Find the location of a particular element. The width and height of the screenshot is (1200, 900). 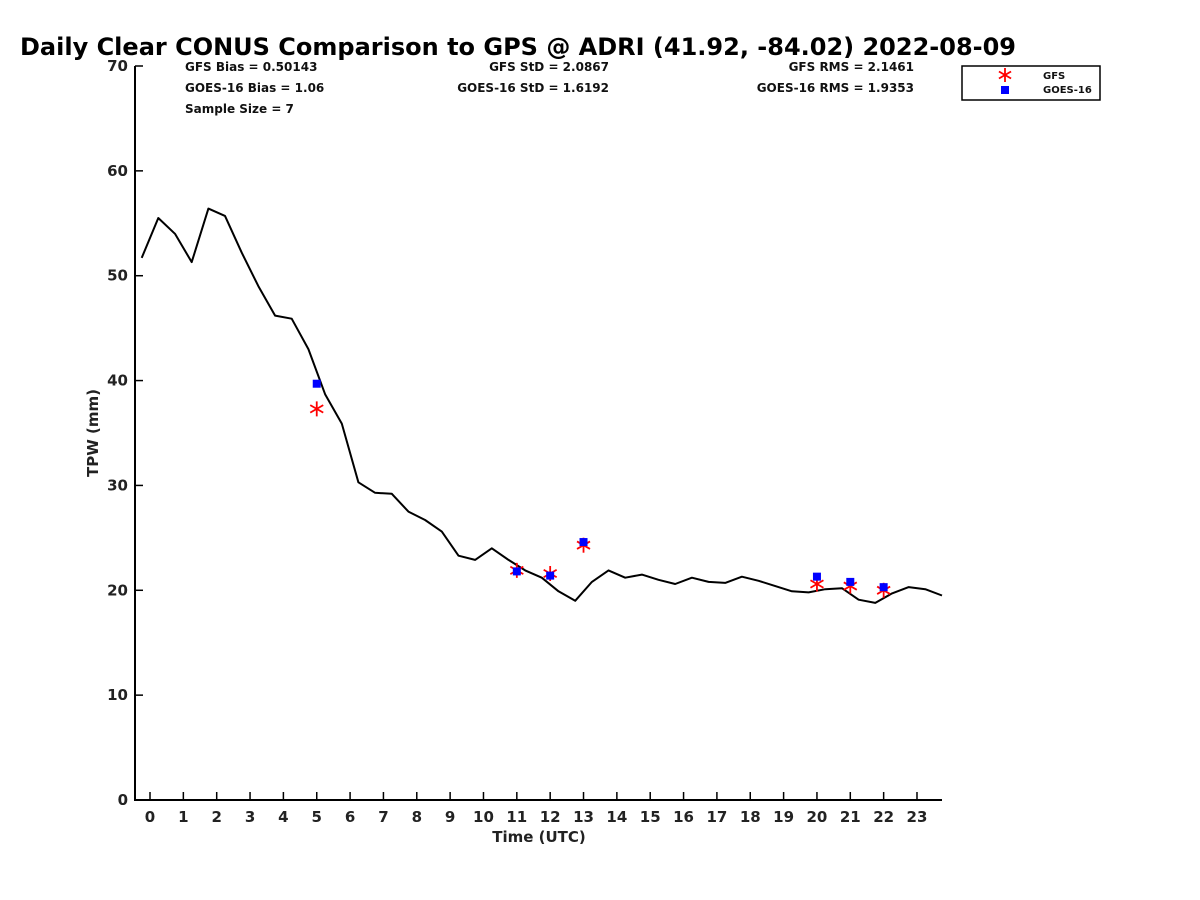

y-ticks: 0 10 20 30 40 50 60 70 is located at coordinates (125, 433).